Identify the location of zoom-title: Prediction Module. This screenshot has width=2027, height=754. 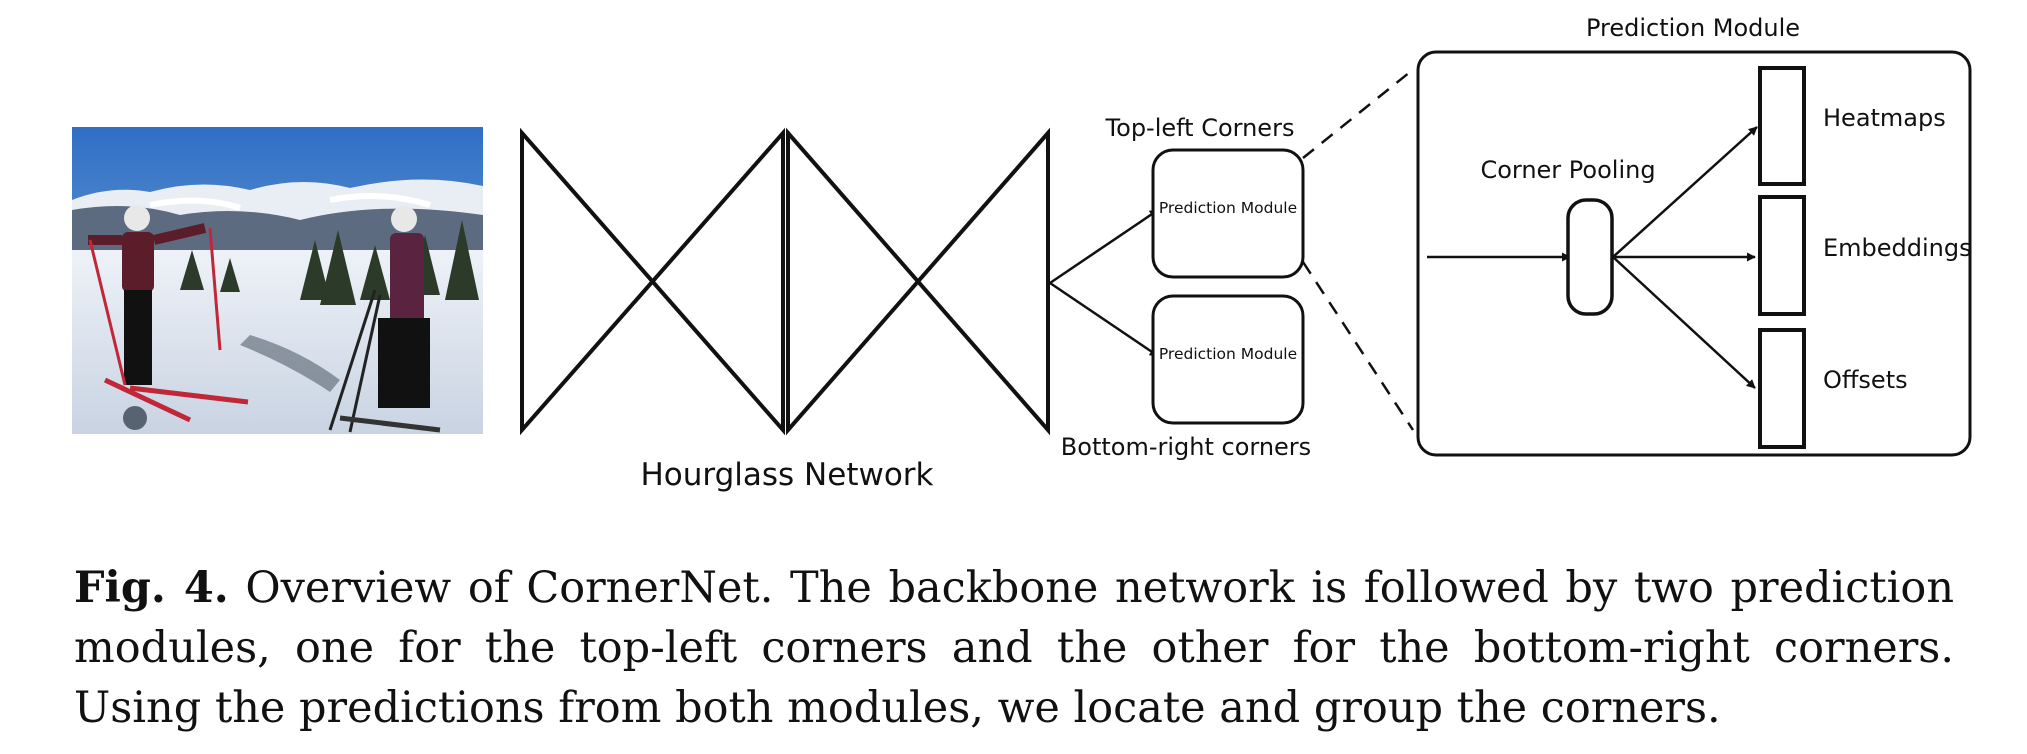
(1693, 28).